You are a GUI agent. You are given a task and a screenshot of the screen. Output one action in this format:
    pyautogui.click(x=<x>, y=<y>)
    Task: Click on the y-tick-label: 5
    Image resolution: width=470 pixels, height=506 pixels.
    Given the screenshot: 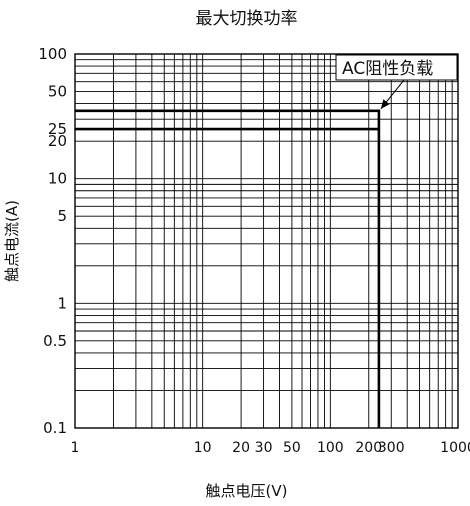 What is the action you would take?
    pyautogui.click(x=62, y=216)
    